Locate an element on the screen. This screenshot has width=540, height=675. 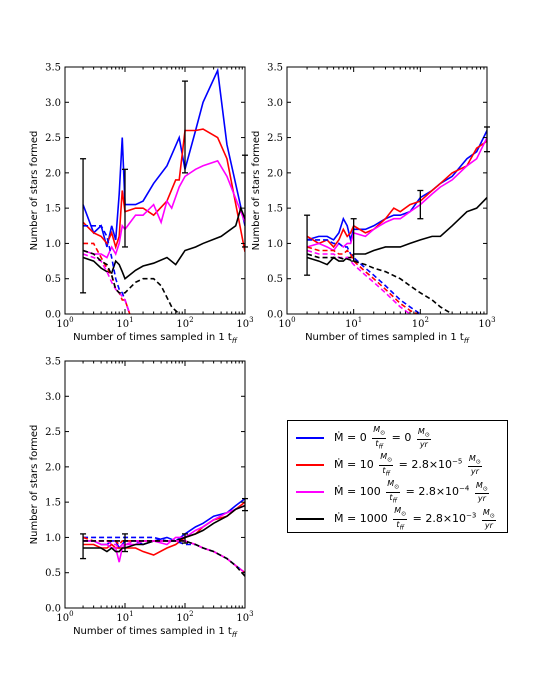
legend-label: Ṁ = 10 M⊙ tff = 2.8×10−5 M⊙ yr is located at coordinates (408, 464).